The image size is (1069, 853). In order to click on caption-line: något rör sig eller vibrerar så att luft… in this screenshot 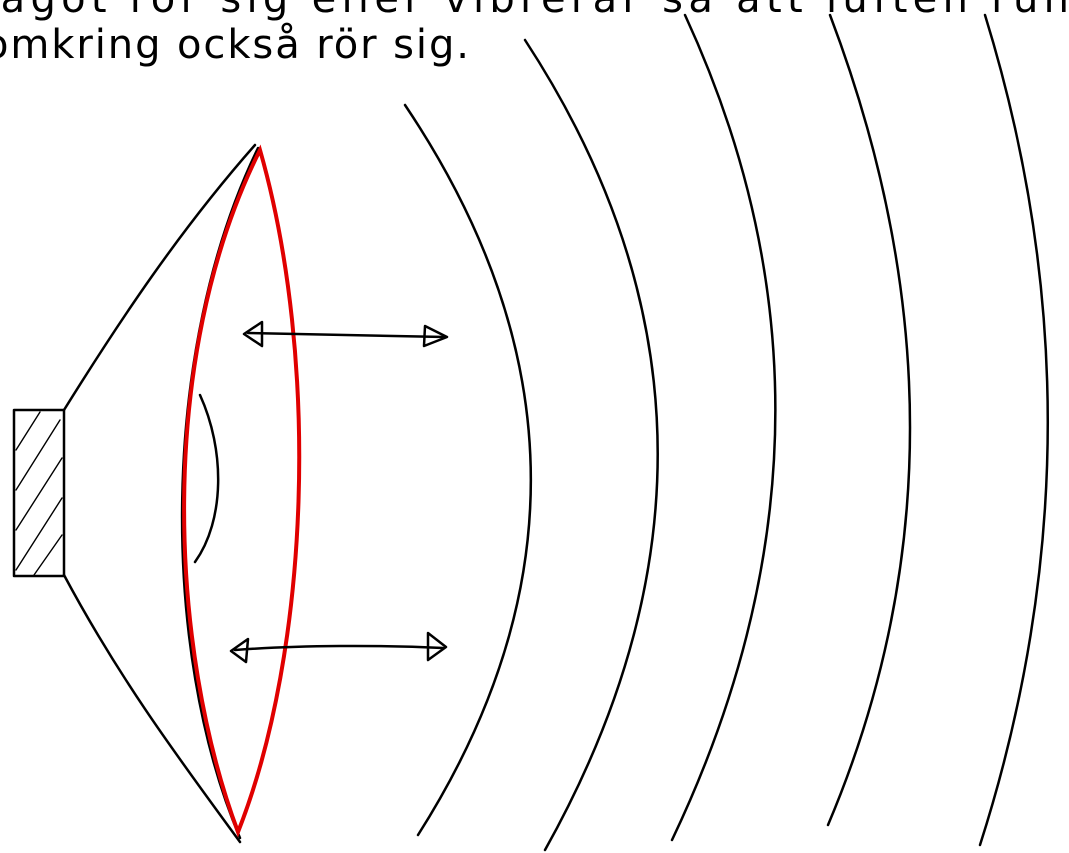, I will do `click(534, 11)`.